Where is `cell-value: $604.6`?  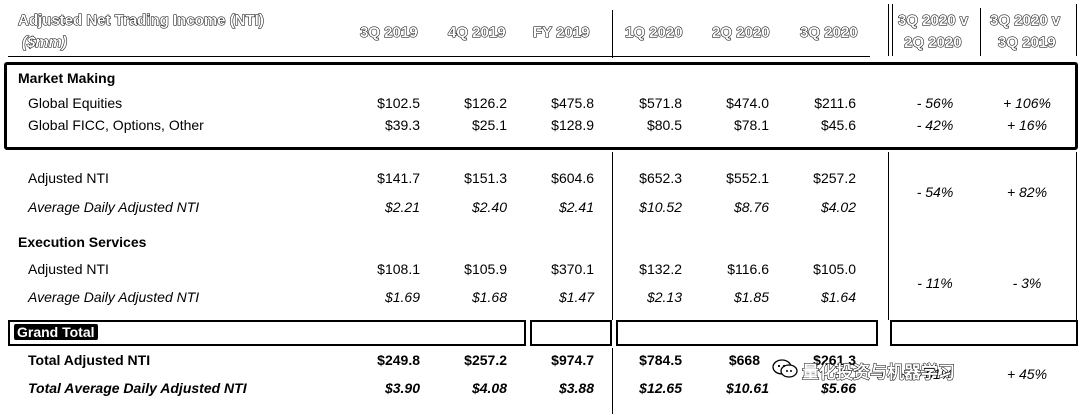 cell-value: $604.6 is located at coordinates (572, 178).